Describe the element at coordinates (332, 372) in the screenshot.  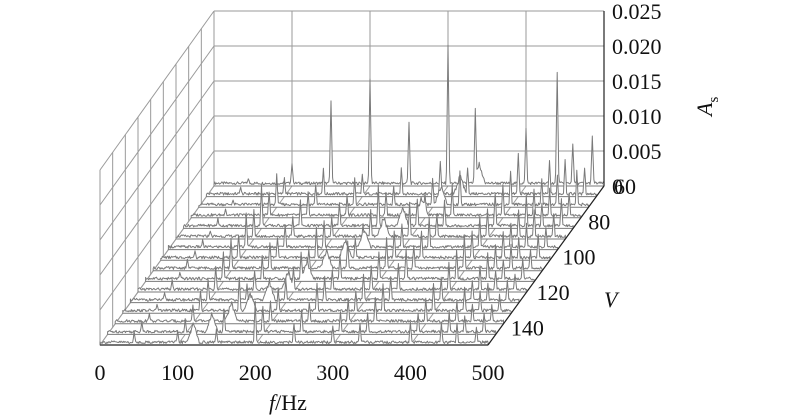
I see `x-tick-label: 300` at that location.